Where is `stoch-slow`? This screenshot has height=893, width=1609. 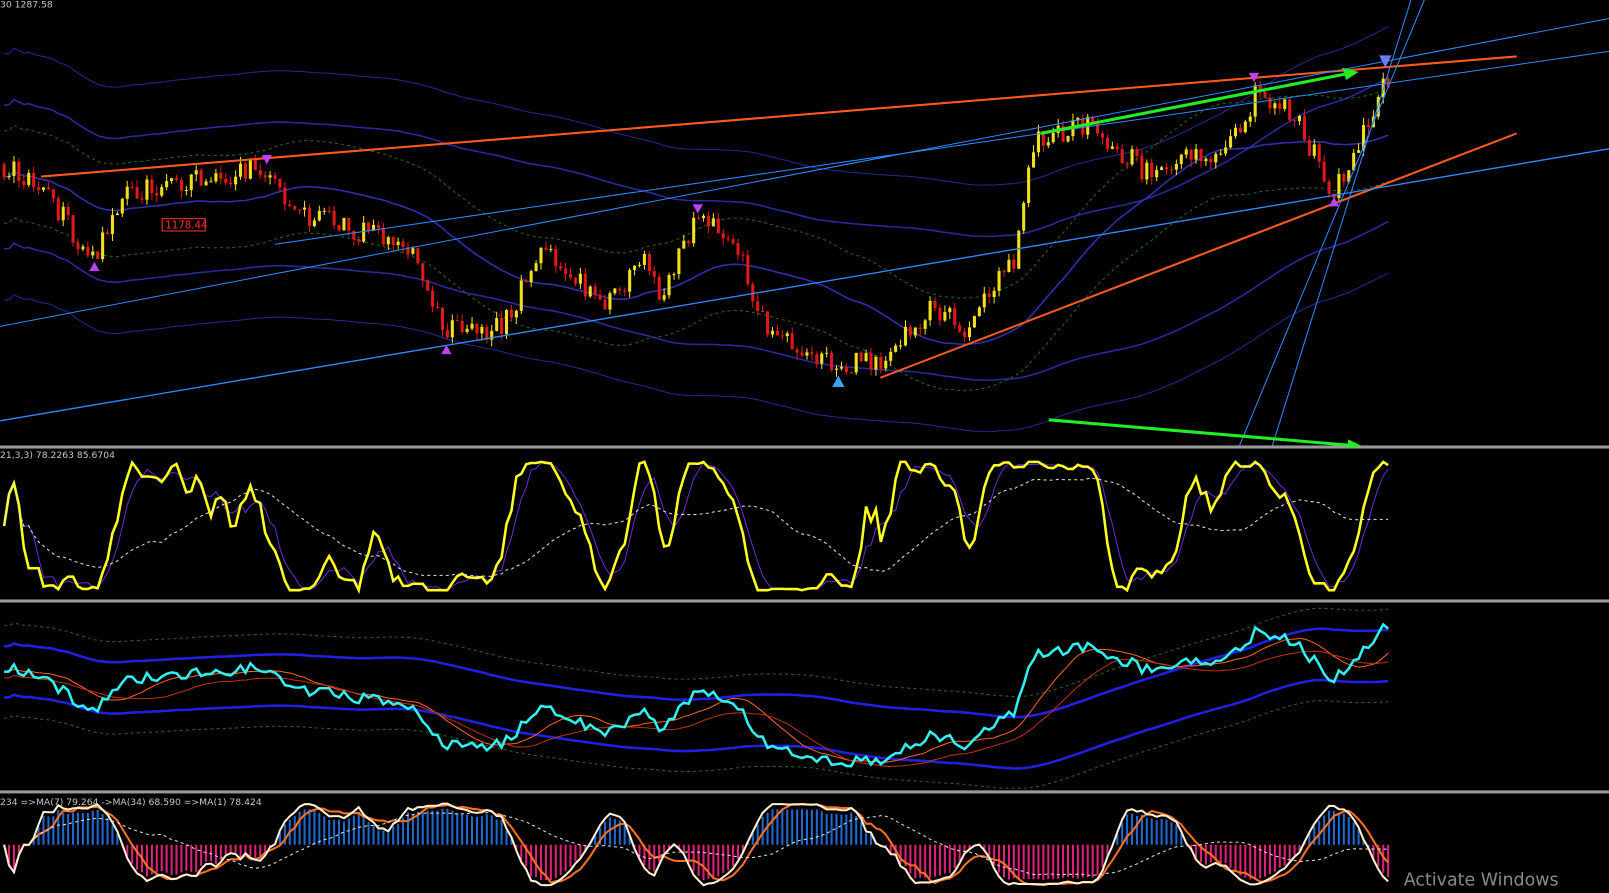
stoch-slow is located at coordinates (696, 527).